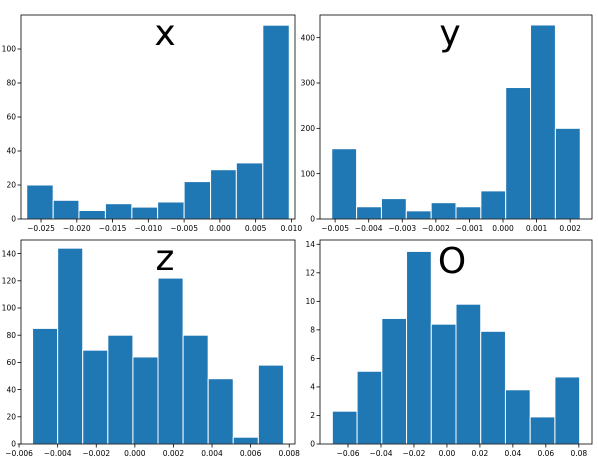  Describe the element at coordinates (310, 301) in the screenshot. I see `y-tick-label: 10` at that location.